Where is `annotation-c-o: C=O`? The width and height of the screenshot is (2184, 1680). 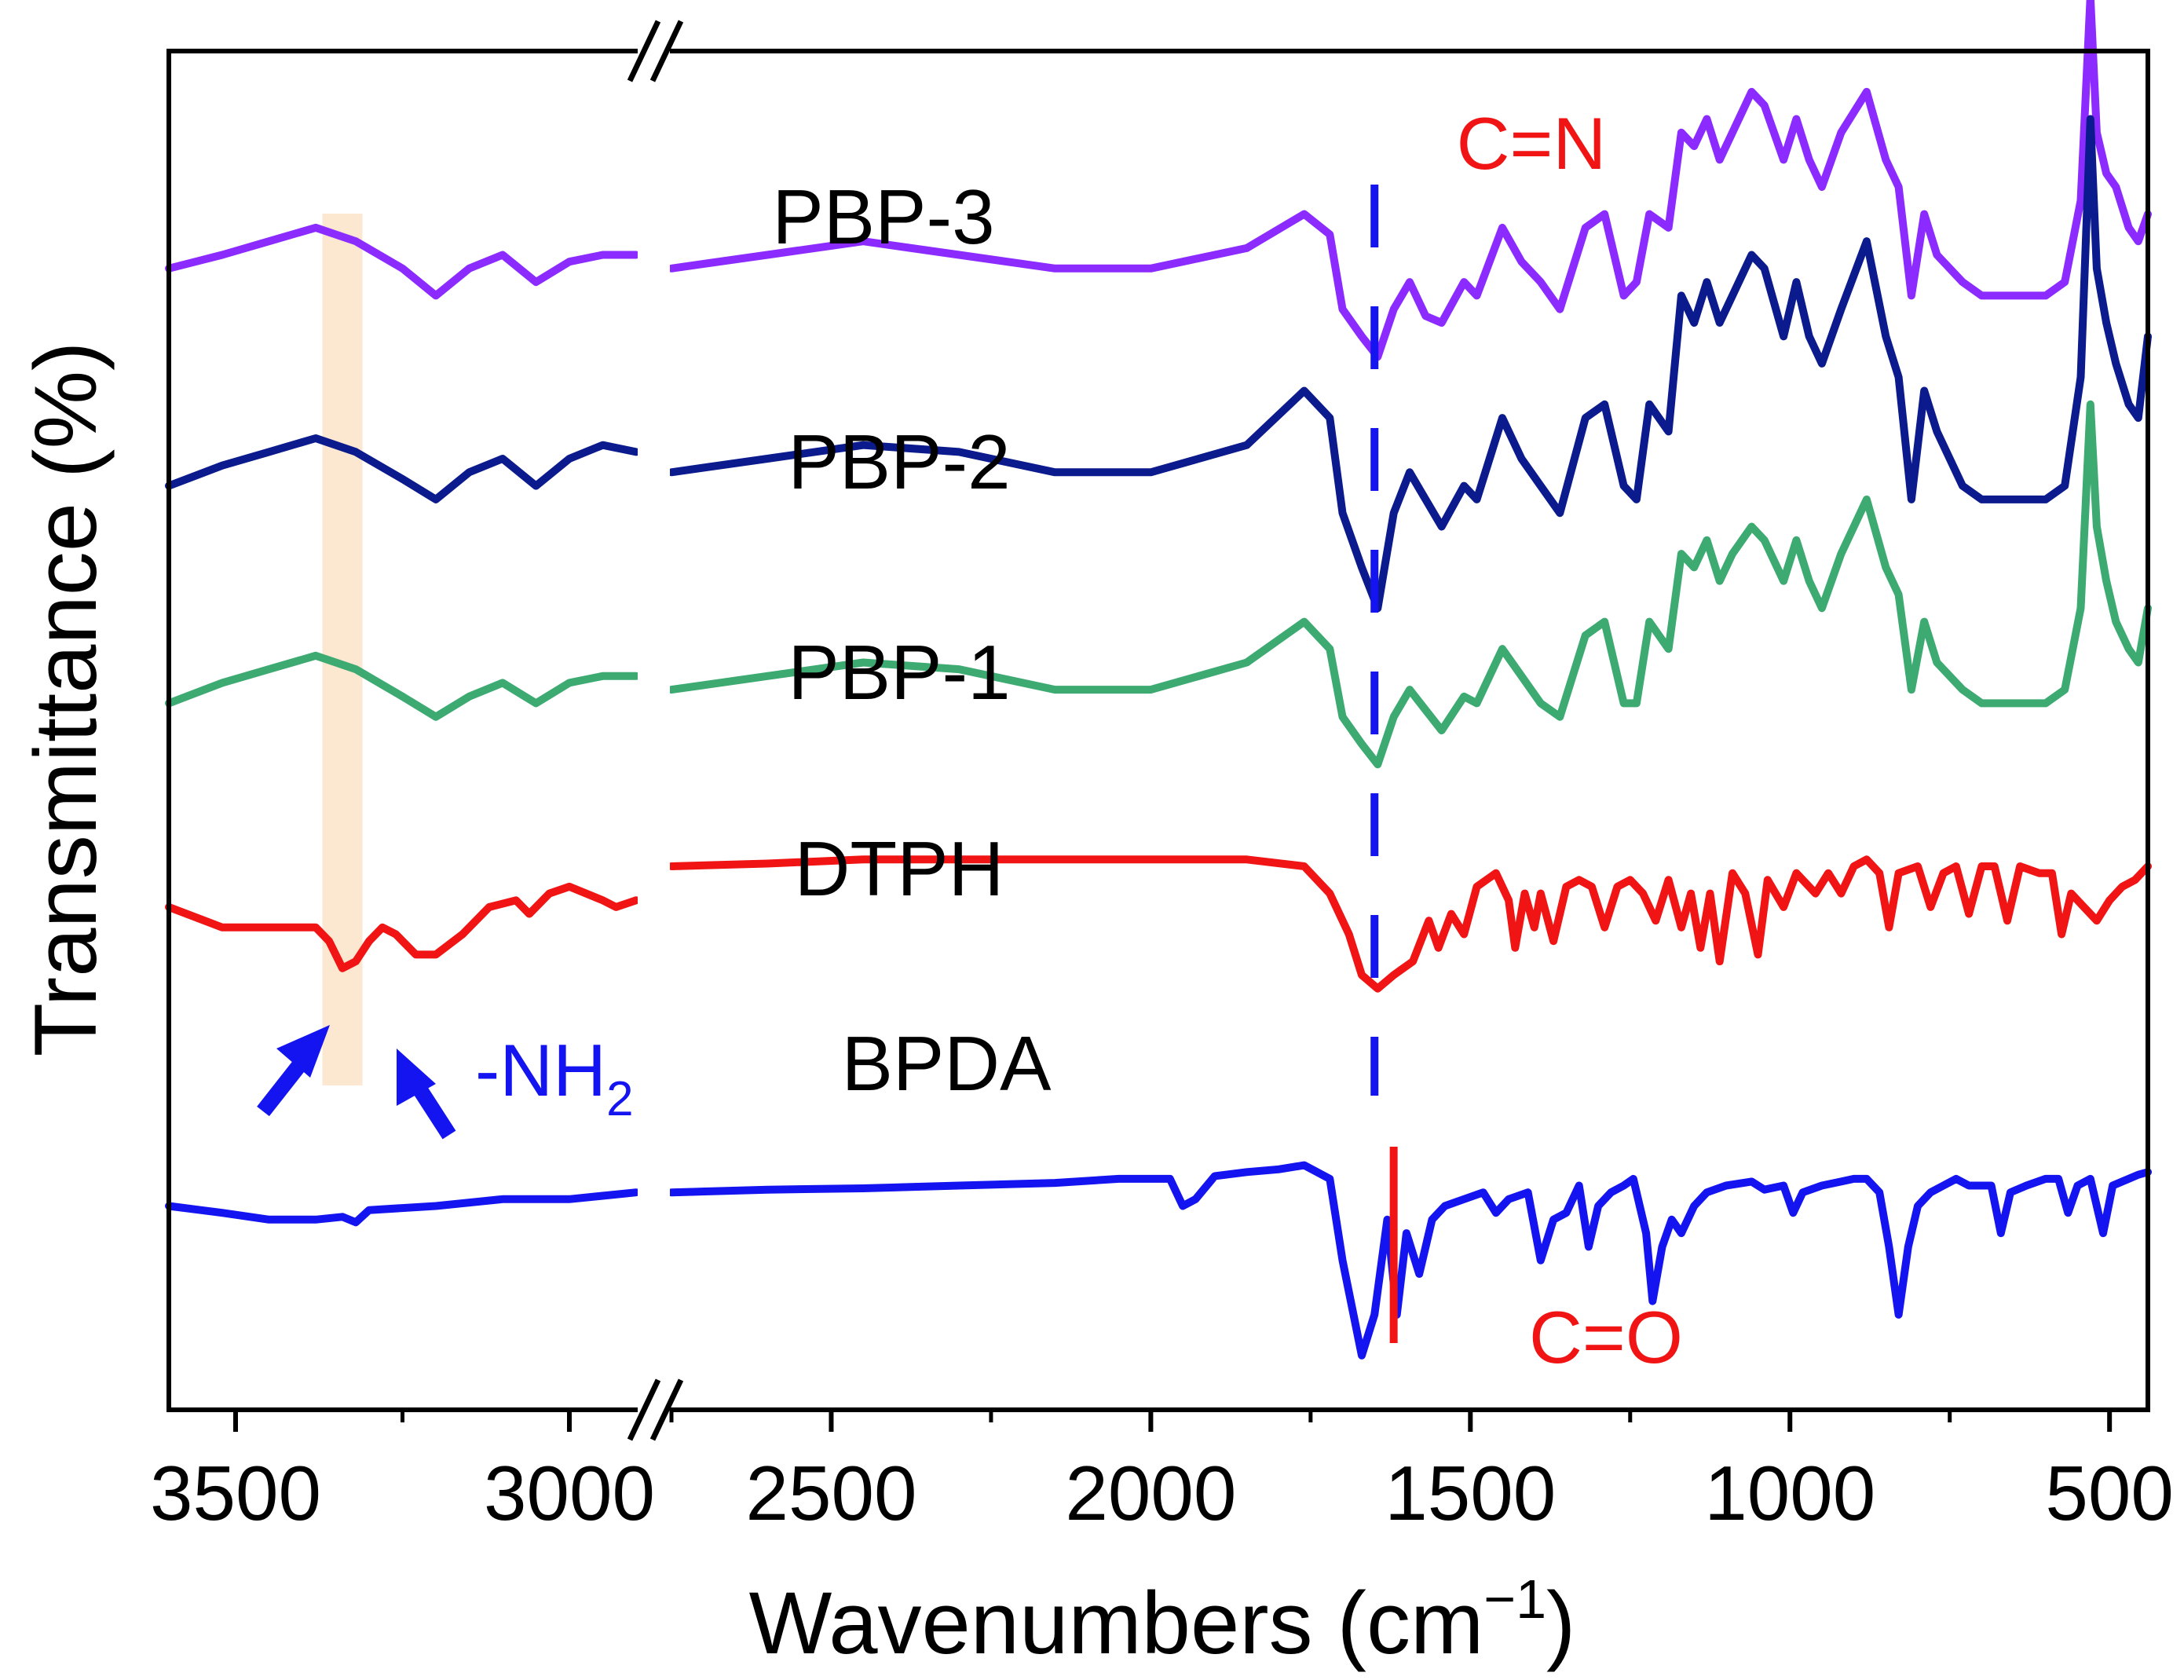 annotation-c-o: C=O is located at coordinates (1606, 1337).